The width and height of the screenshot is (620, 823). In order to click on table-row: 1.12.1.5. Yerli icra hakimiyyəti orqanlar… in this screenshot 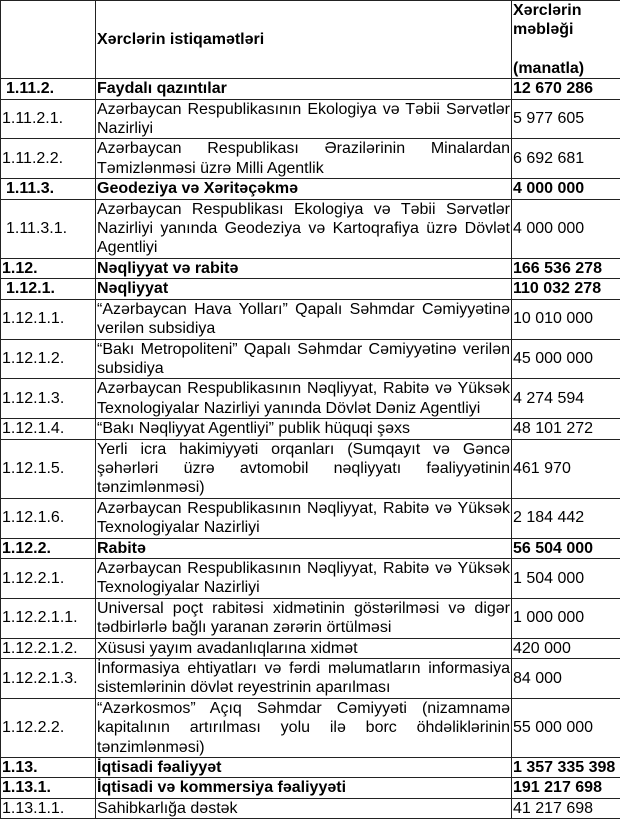, I will do `click(310, 468)`.